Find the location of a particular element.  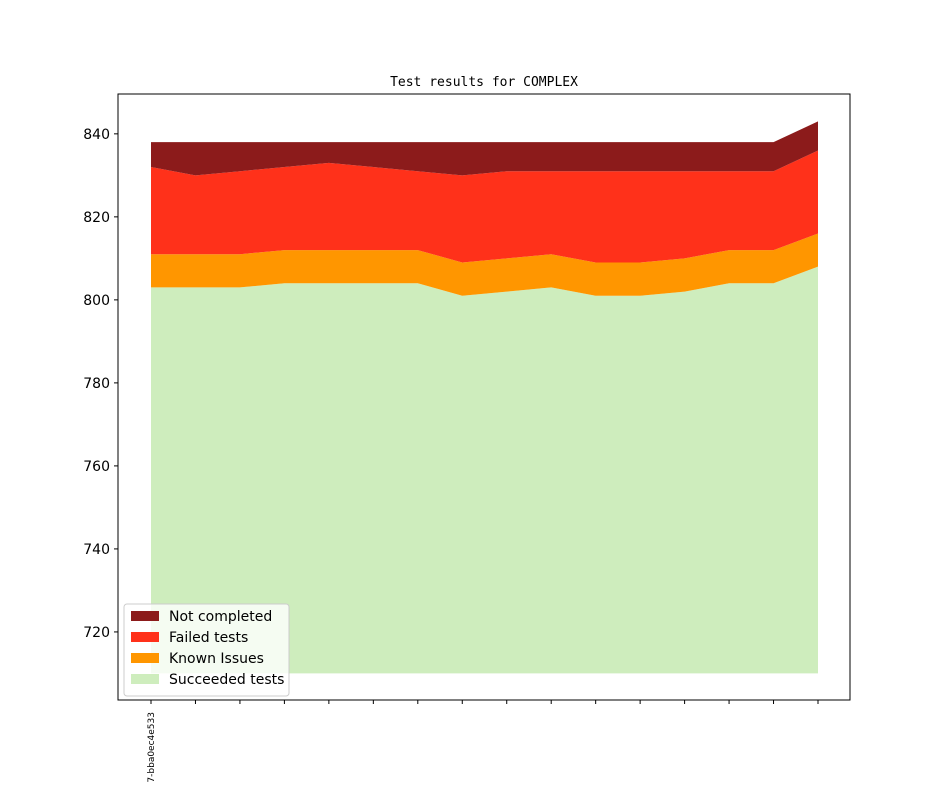

y-tick-label: 800 is located at coordinates (96, 301).